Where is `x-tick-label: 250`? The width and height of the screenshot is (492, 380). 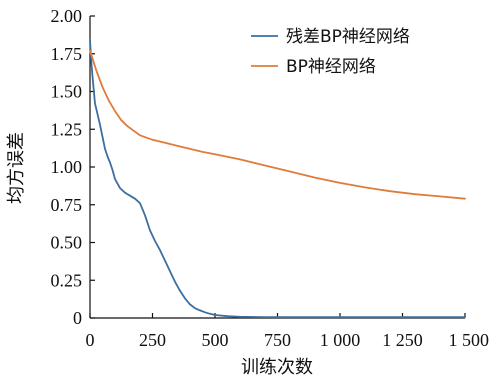
x-tick-label: 250 is located at coordinates (152, 340).